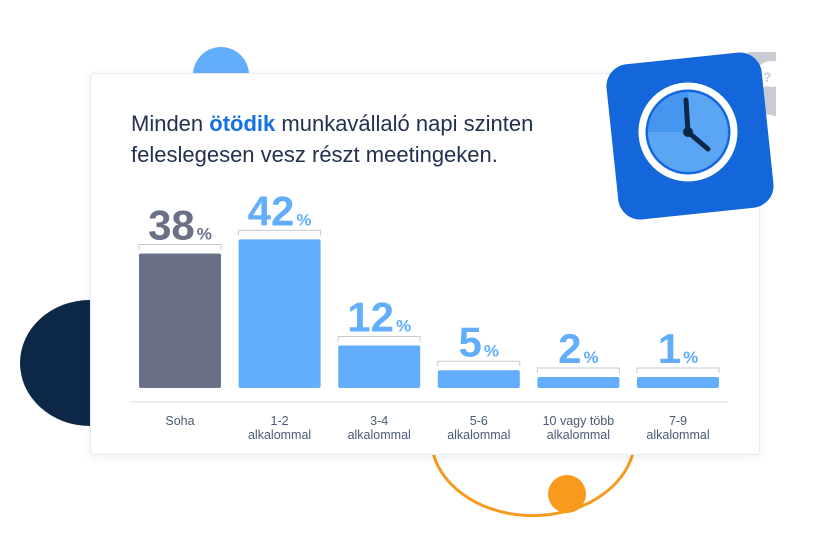  I want to click on category-label-4: 5-6 alkalommal, so click(478, 428).